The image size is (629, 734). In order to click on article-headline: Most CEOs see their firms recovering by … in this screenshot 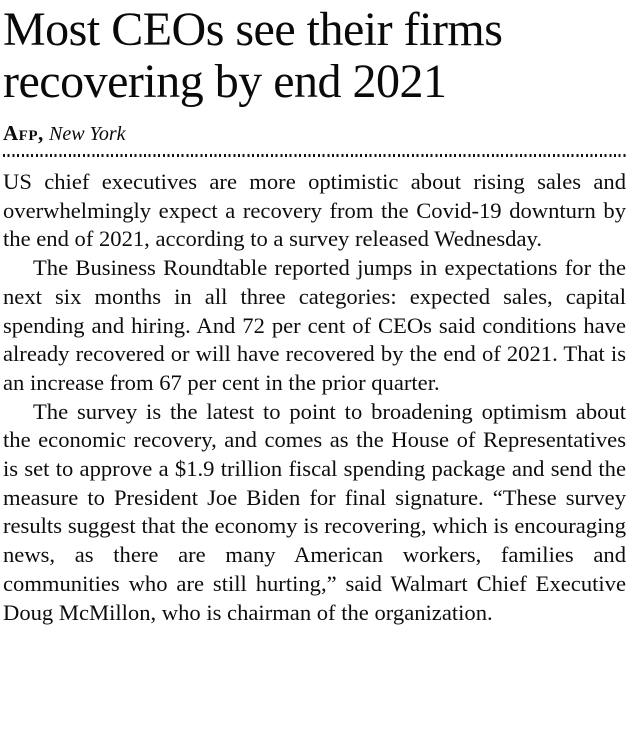, I will do `click(253, 55)`.